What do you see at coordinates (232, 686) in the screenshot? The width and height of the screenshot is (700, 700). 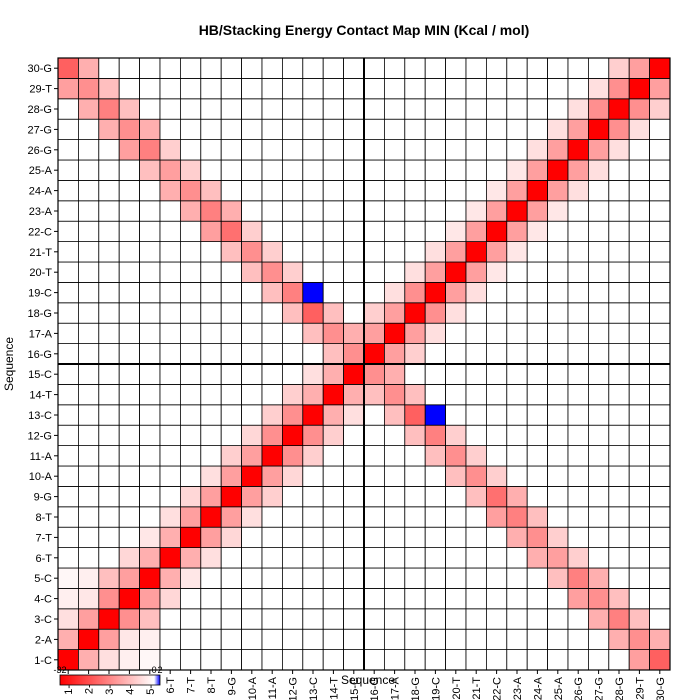 I see `x-tick-label: 9-G` at bounding box center [232, 686].